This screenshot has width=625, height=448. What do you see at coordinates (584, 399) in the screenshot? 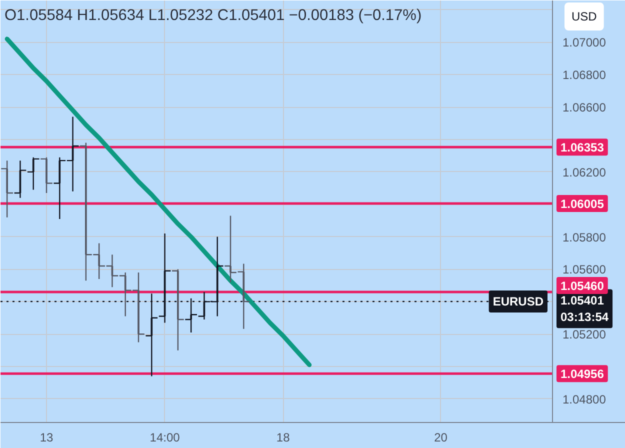
I see `y-tick-label: 1.04800` at bounding box center [584, 399].